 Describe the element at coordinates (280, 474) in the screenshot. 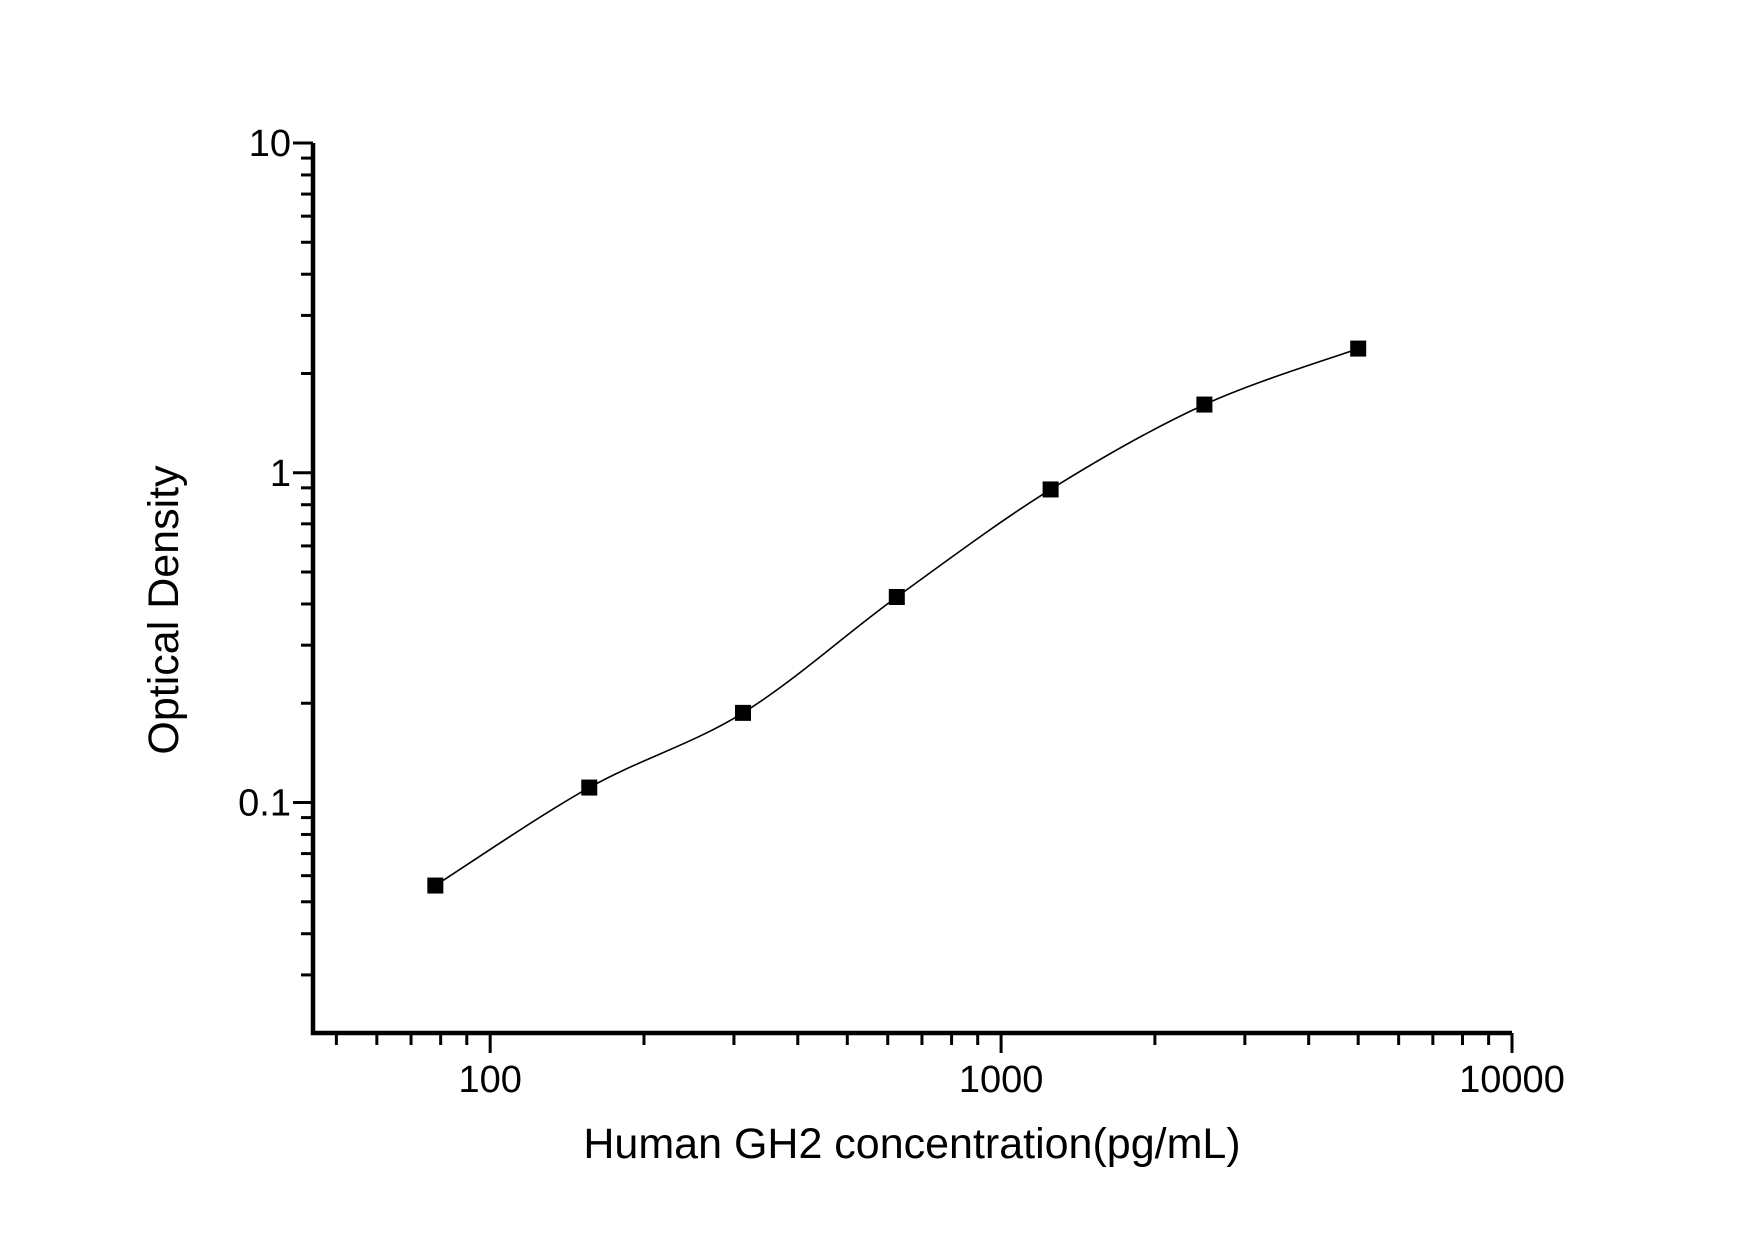

I see `y-tick-label: 1` at that location.